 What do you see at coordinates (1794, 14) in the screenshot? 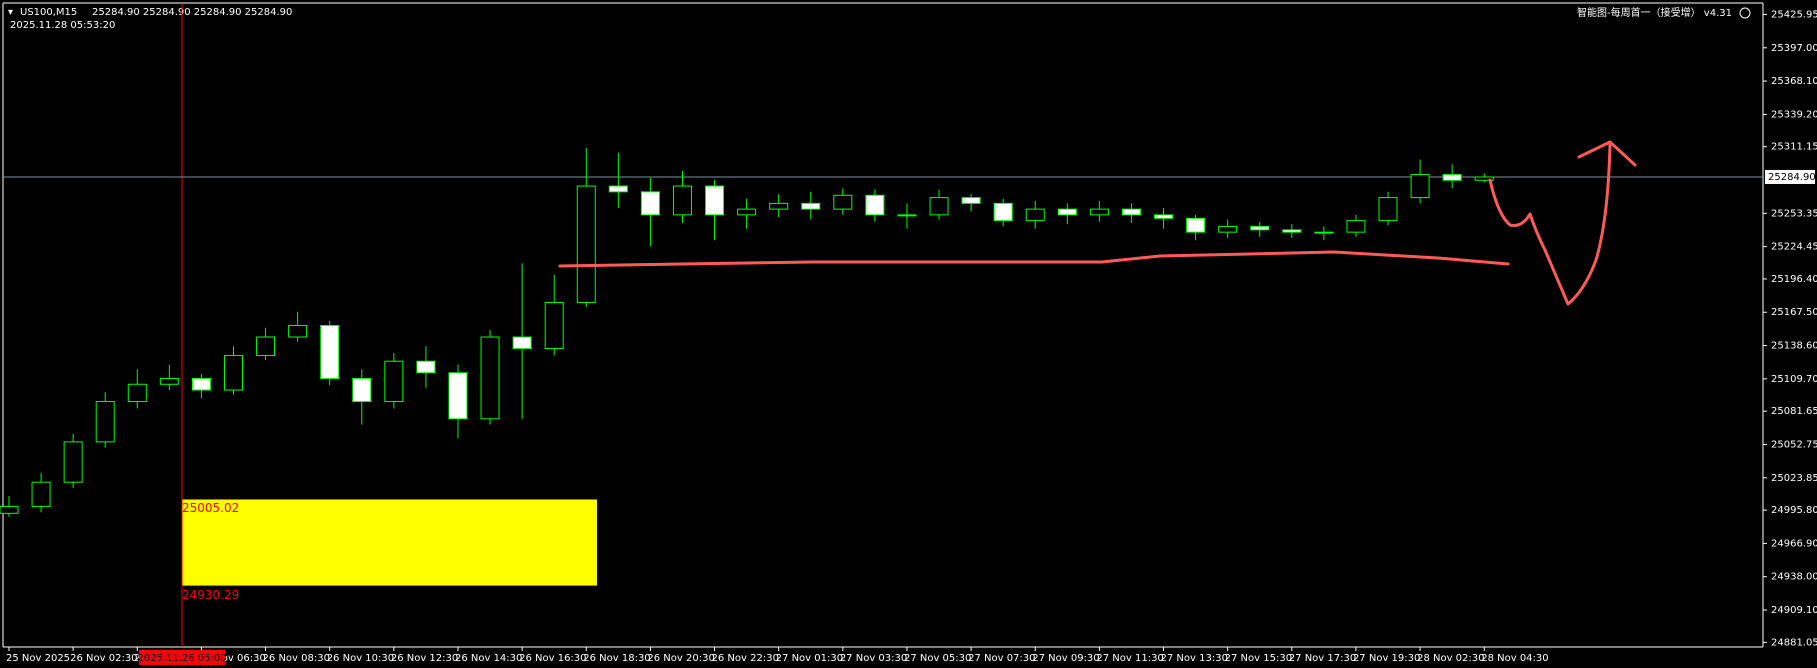
I see `y-tick-label: 25425.95` at bounding box center [1794, 14].